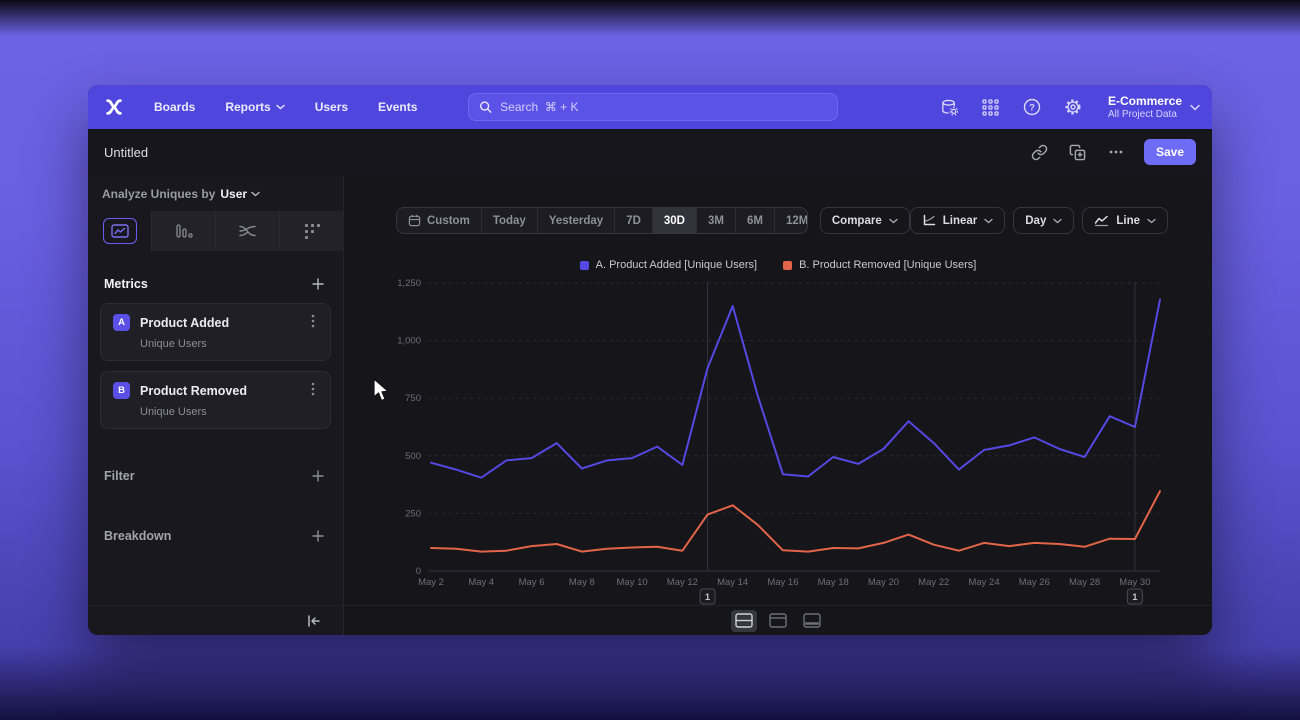 The width and height of the screenshot is (1300, 720). Describe the element at coordinates (215, 476) in the screenshot. I see `filter-section-header: Filter` at that location.